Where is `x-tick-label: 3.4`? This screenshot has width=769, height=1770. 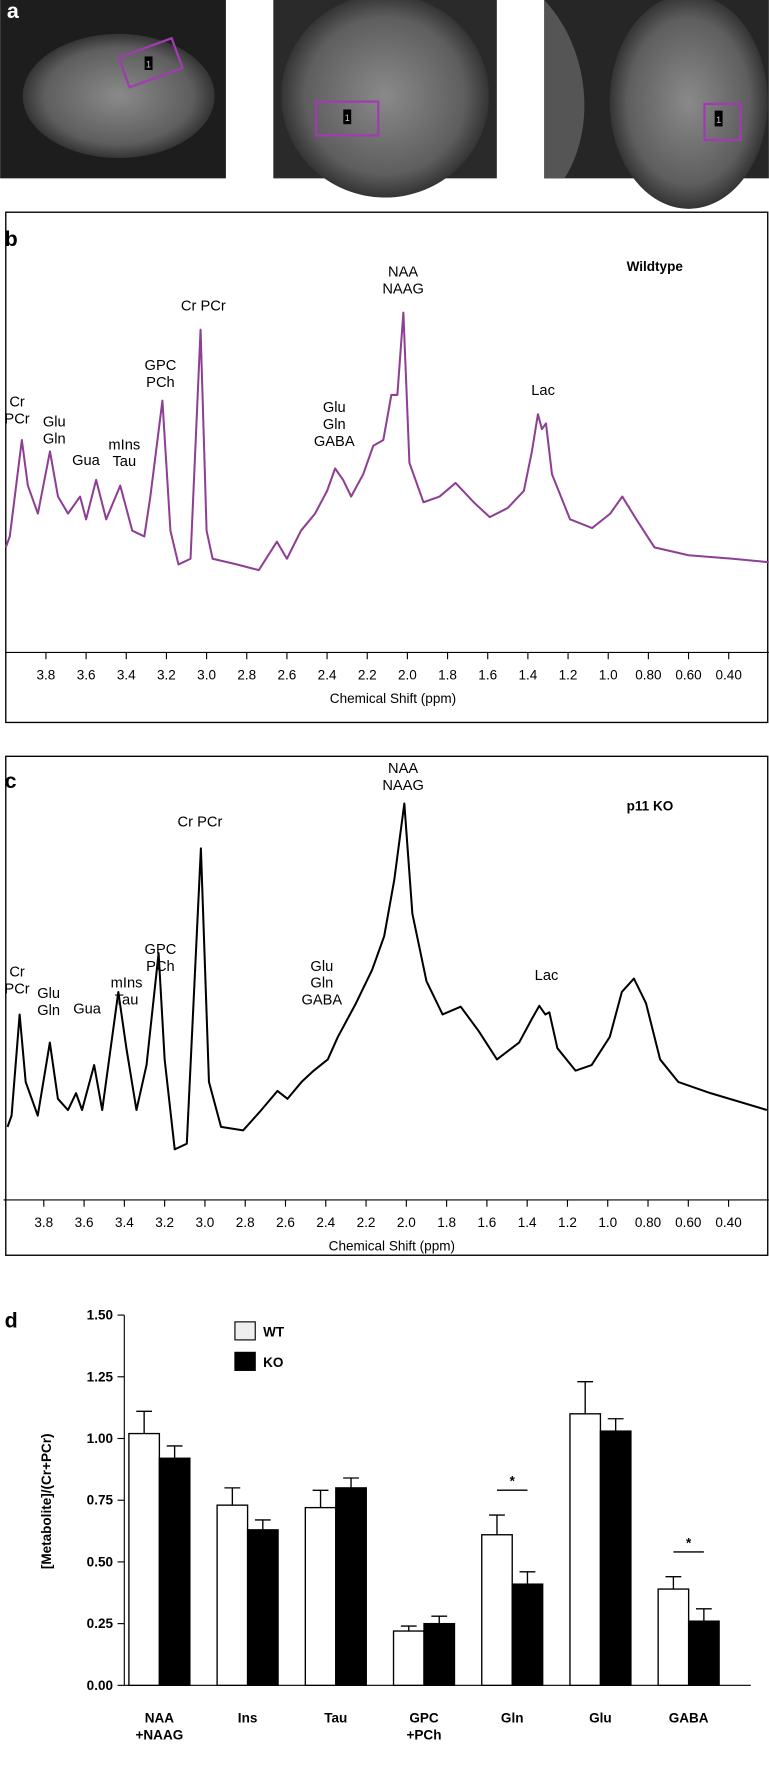
x-tick-label: 3.4 is located at coordinates (124, 1222).